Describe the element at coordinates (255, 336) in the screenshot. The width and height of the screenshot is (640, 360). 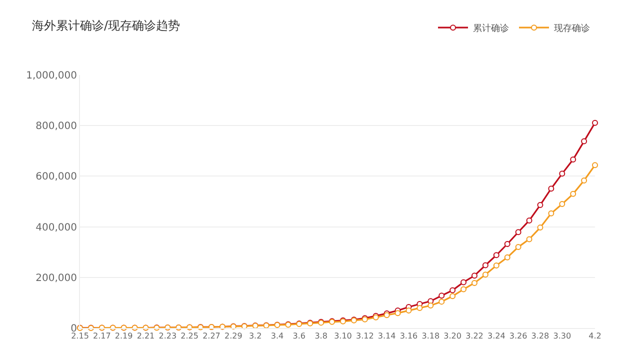
I see `x-tick-label: 3.2` at that location.